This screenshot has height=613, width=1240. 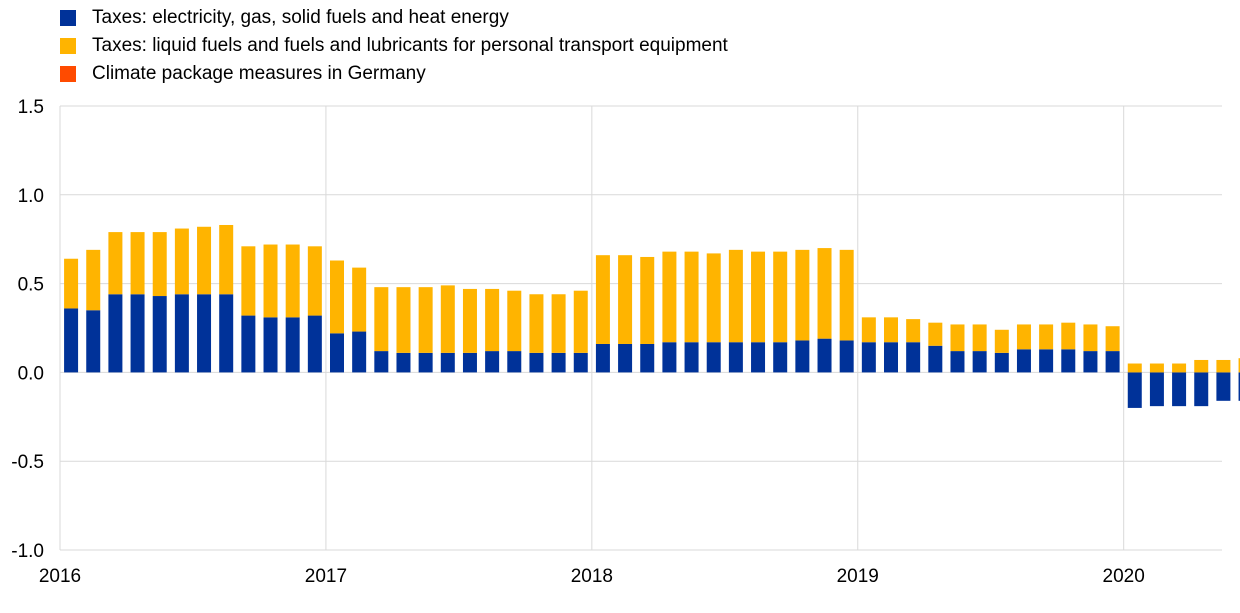 What do you see at coordinates (68, 46) in the screenshot?
I see `legend-swatch-liquid-fuels` at bounding box center [68, 46].